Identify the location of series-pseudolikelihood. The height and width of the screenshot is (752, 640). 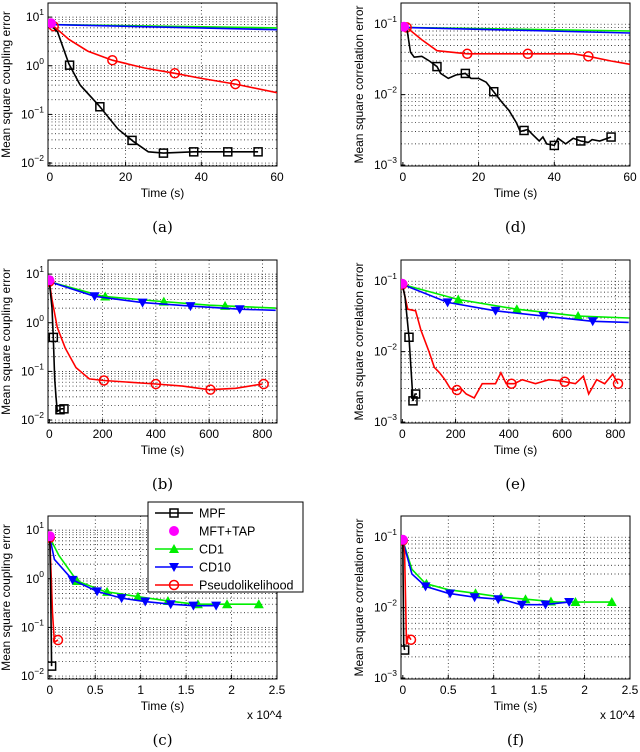
(515, 44).